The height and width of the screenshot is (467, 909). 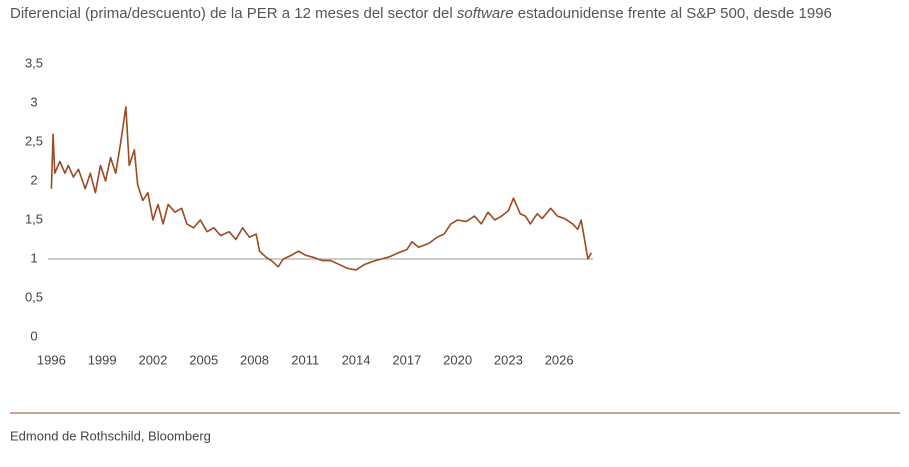 I want to click on x-tick-label: 1999, so click(x=102, y=359).